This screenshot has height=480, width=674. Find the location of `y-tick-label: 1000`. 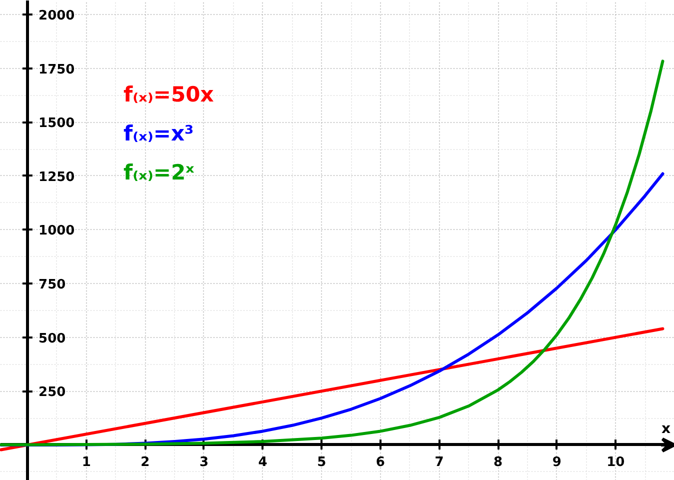

y-tick-label: 1000 is located at coordinates (56, 231).